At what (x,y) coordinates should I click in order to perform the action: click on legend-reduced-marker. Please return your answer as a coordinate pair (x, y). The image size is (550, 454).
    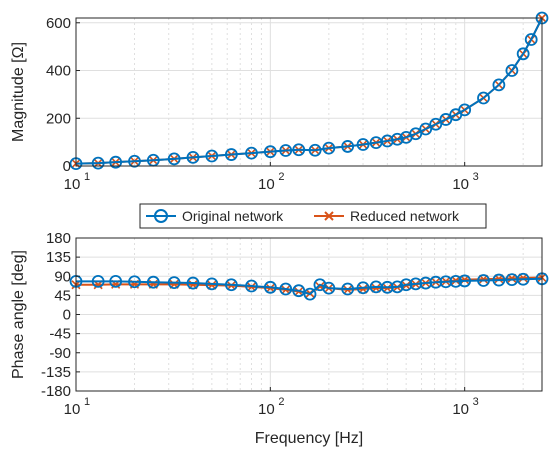
    Looking at the image, I should click on (329, 216).